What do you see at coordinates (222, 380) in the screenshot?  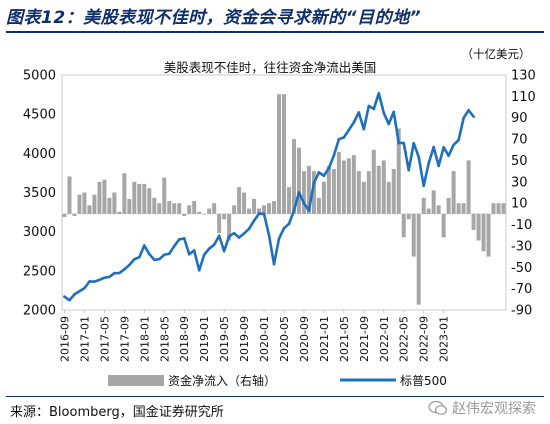 I see `legend-label-bars: 资金净流入（右轴）` at bounding box center [222, 380].